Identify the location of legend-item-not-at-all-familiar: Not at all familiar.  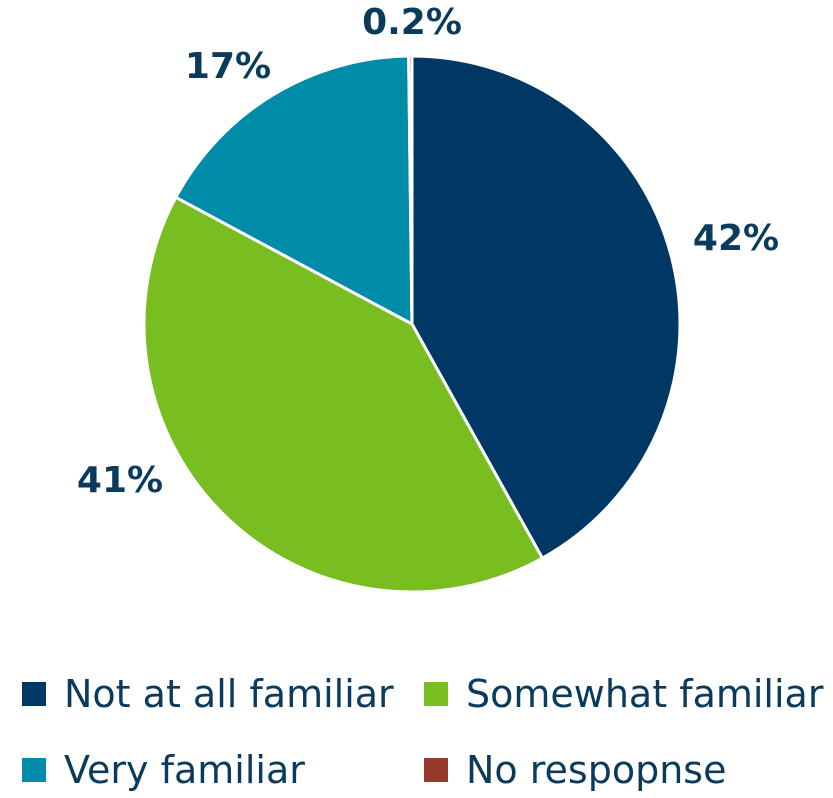
(223, 694).